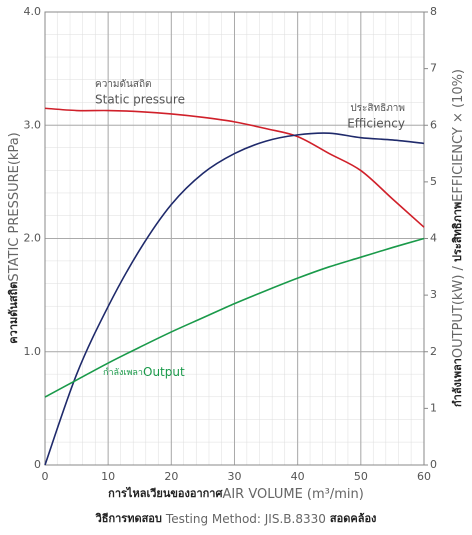 Image resolution: width=472 pixels, height=535 pixels. I want to click on y2-label: OUTPUT(kW) /, so click(458, 310).